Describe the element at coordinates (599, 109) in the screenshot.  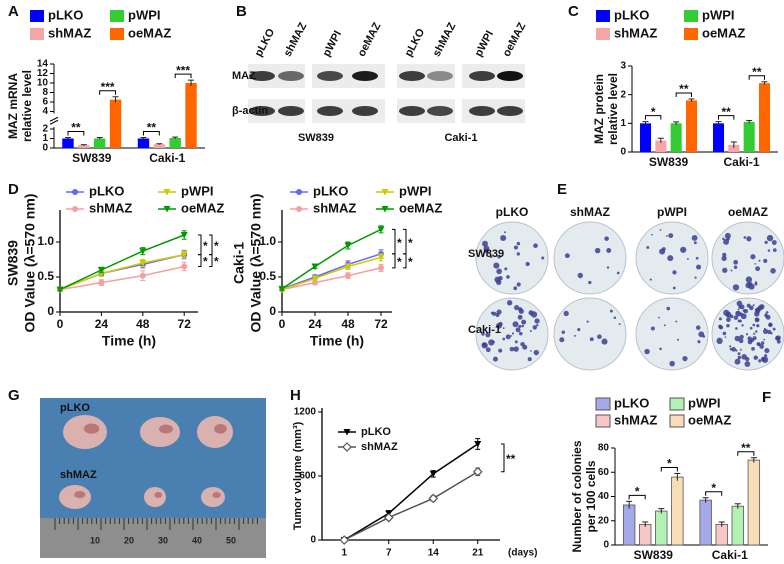
I see `y-axis-label: MAZ protein` at that location.